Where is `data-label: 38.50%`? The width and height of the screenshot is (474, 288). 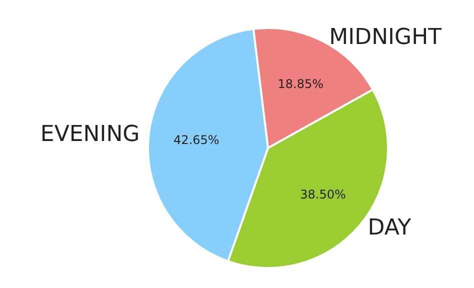 data-label: 38.50% is located at coordinates (323, 194).